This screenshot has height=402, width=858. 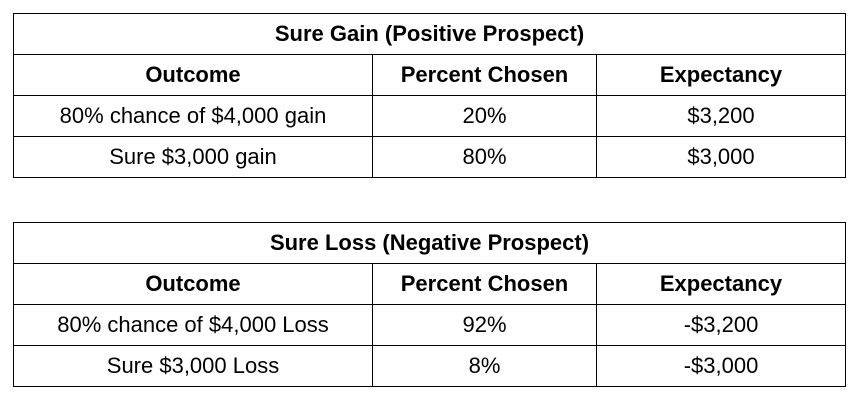 What do you see at coordinates (429, 243) in the screenshot?
I see `table-title: Sure Loss (Negative Prospect)` at bounding box center [429, 243].